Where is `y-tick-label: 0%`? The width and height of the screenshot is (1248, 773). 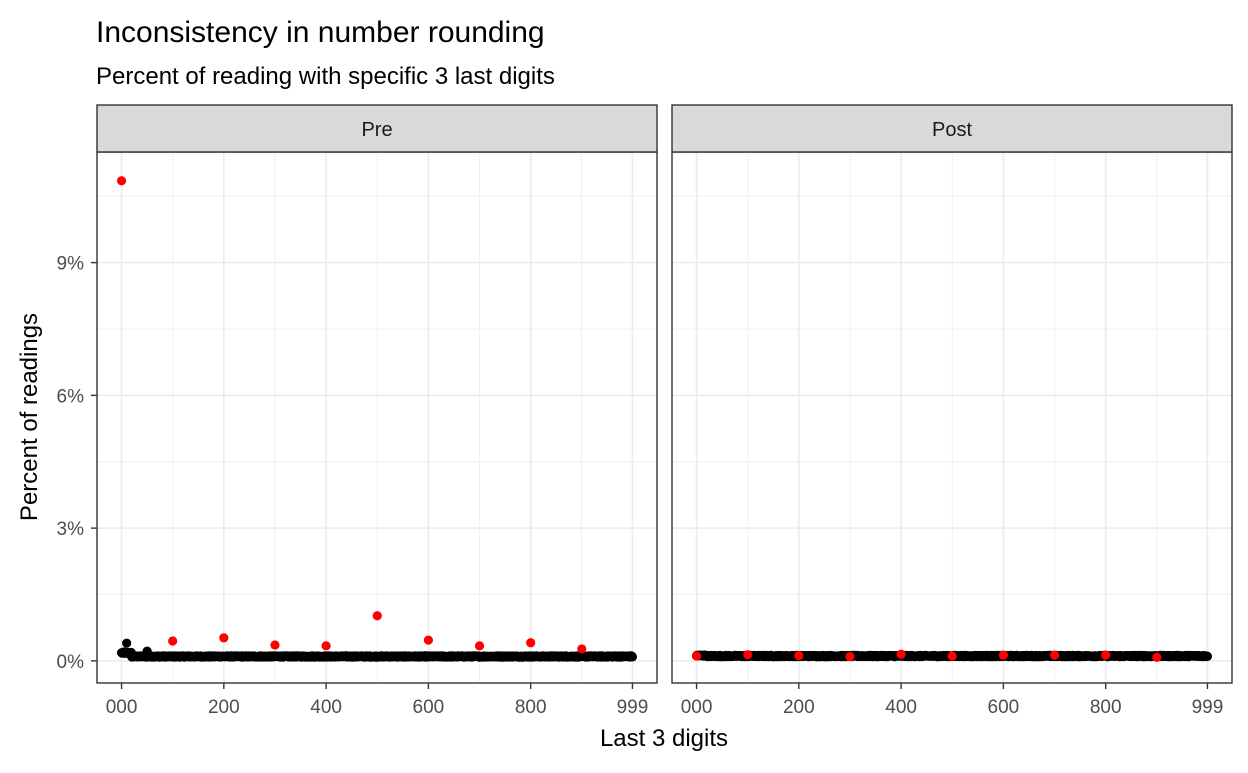 y-tick-label: 0% is located at coordinates (71, 662).